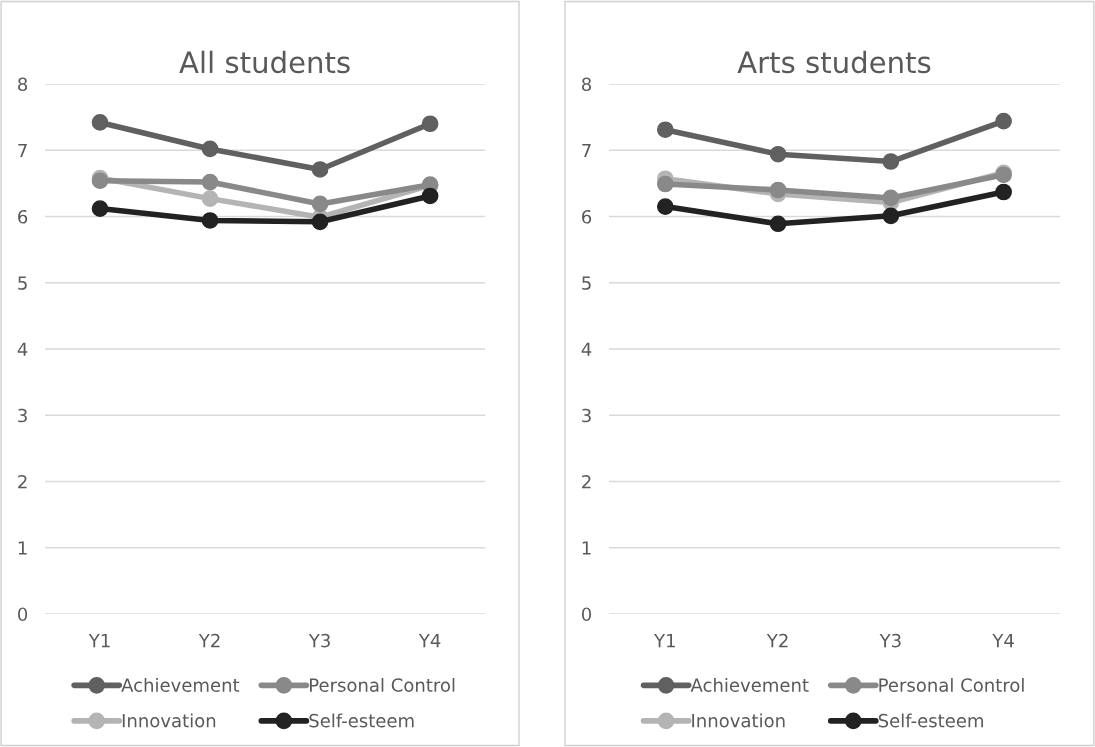  What do you see at coordinates (834, 62) in the screenshot?
I see `chart-title: Arts students` at bounding box center [834, 62].